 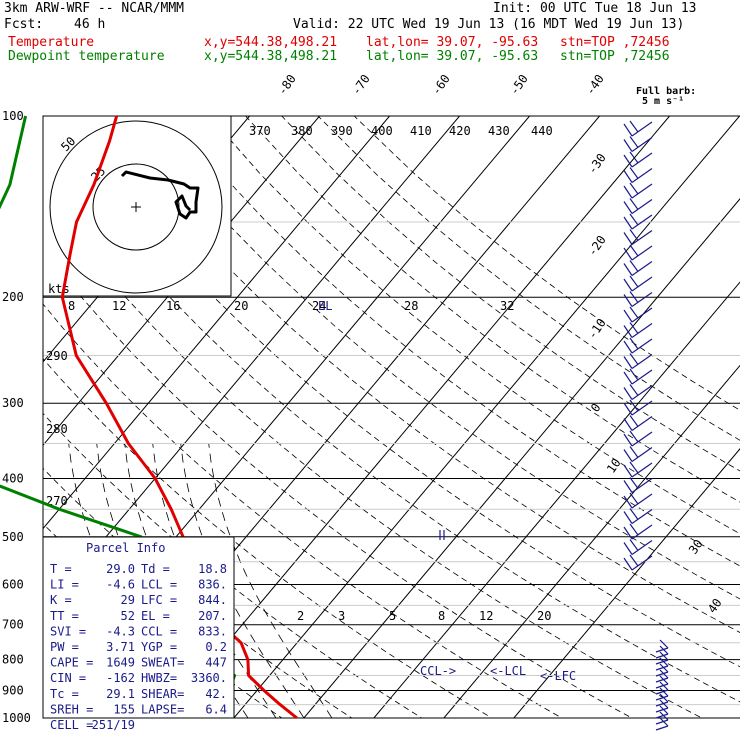 What do you see at coordinates (159, 585) in the screenshot?
I see `parcel-info-cell: LCL =` at bounding box center [159, 585].